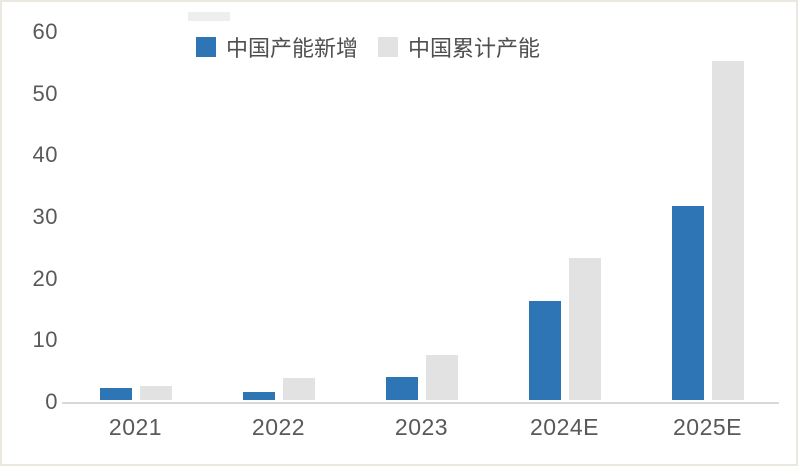 Image resolution: width=798 pixels, height=466 pixels. Describe the element at coordinates (116, 394) in the screenshot. I see `bar-new-capacity-2021` at that location.